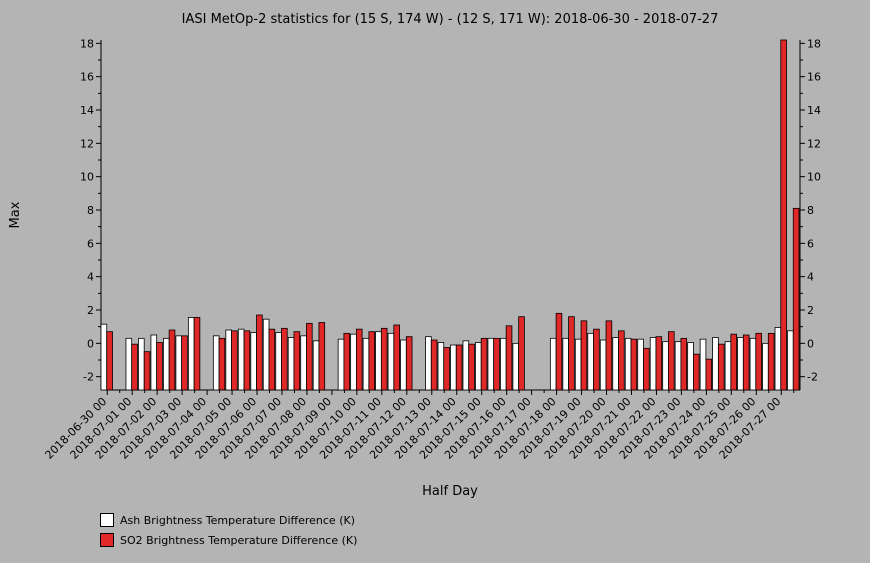 This screenshot has height=563, width=870. I want to click on y-tick-label-left: 18, so click(87, 43).